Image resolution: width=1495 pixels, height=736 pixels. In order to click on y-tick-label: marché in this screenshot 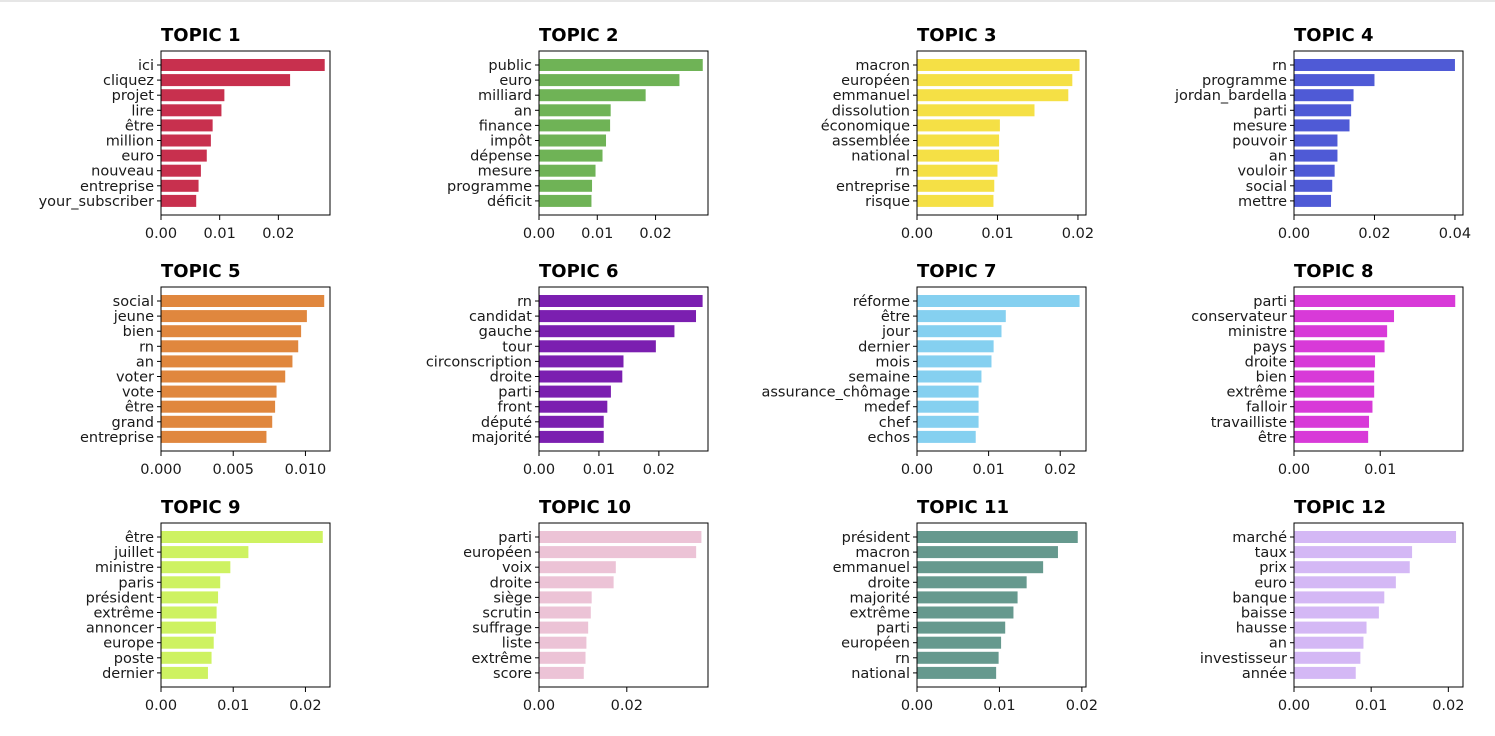, I will do `click(1259, 538)`.